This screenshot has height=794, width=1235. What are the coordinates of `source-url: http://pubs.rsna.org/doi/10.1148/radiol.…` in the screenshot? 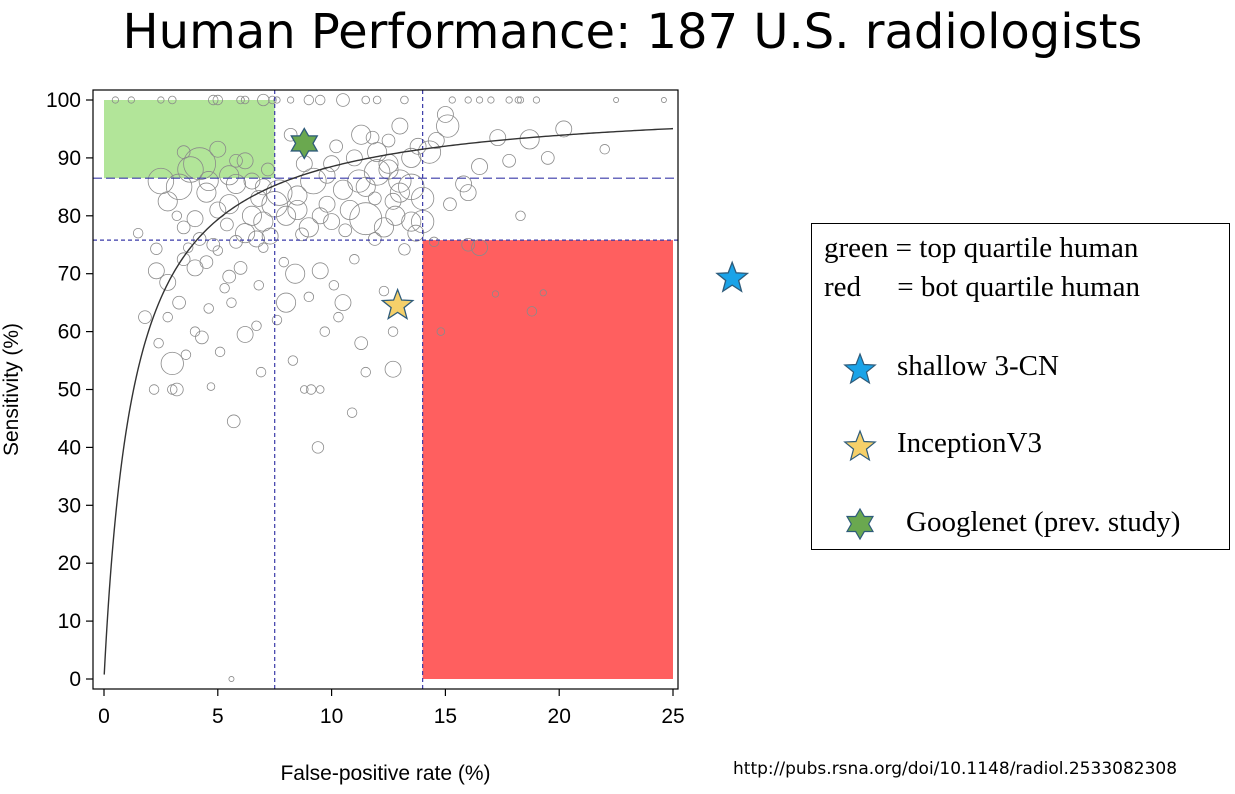 It's located at (955, 769).